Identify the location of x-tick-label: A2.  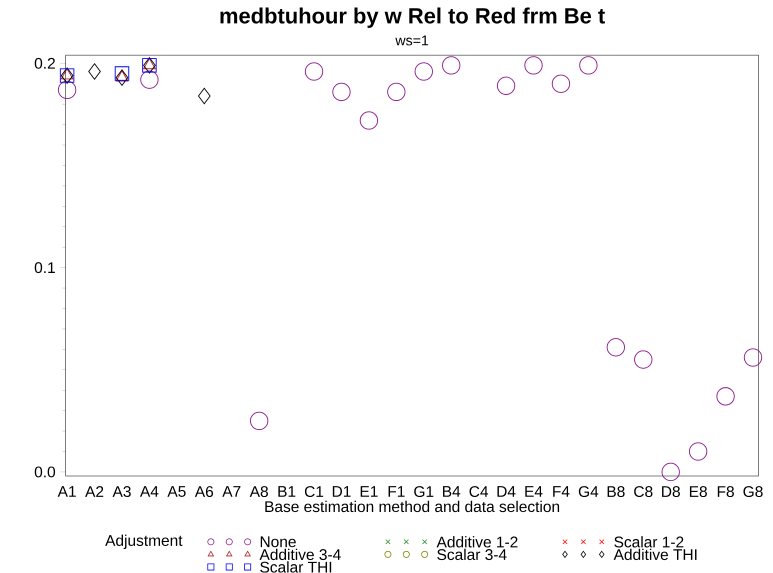
(94, 492).